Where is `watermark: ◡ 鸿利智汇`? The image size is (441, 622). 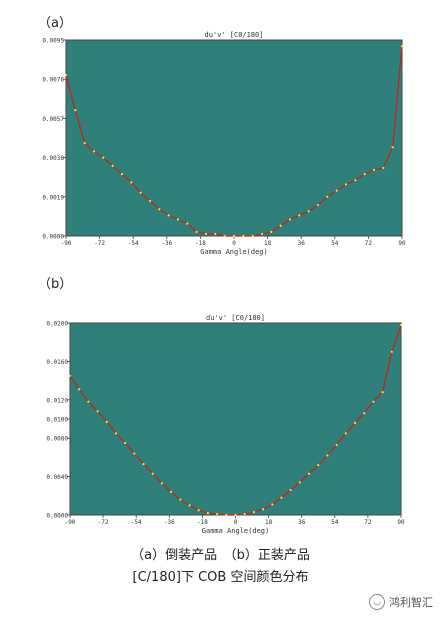
watermark: ◡ 鸿利智汇 is located at coordinates (401, 602).